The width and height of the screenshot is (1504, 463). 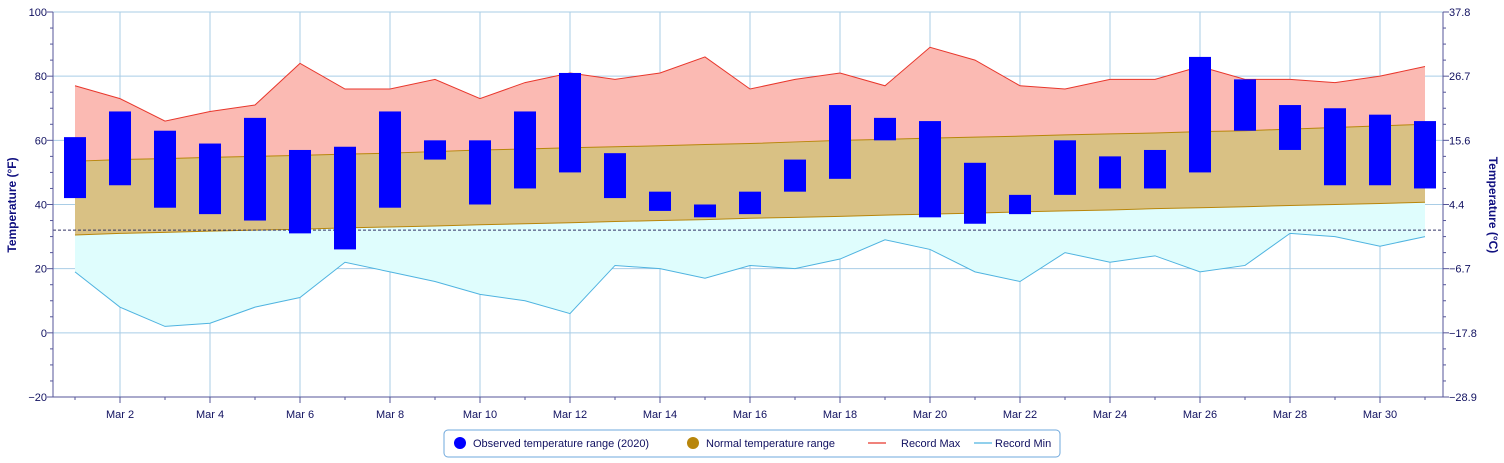 I want to click on y-left-tick-label: 80, so click(x=41, y=77).